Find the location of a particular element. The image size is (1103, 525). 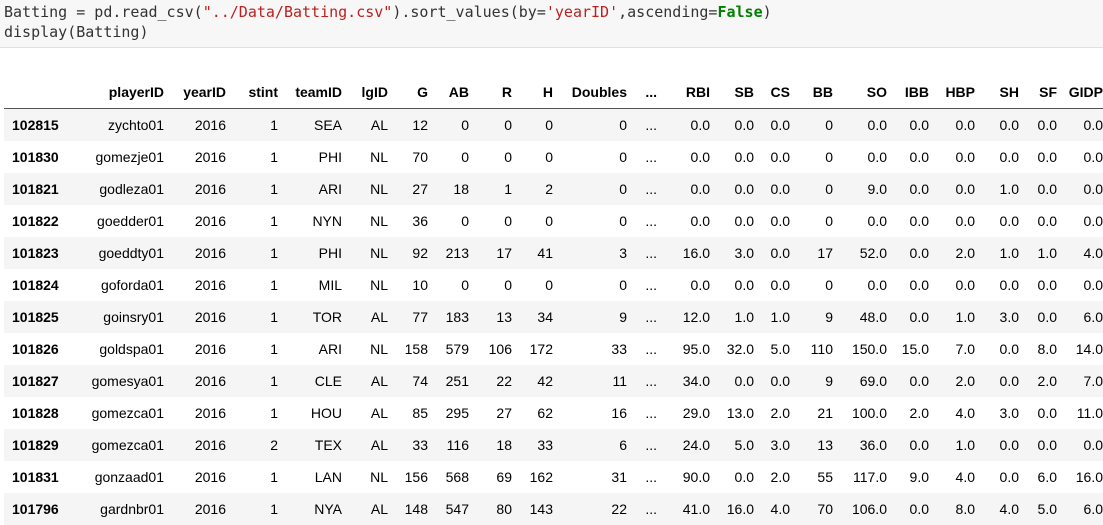

table-cell: 295 is located at coordinates (448, 413).